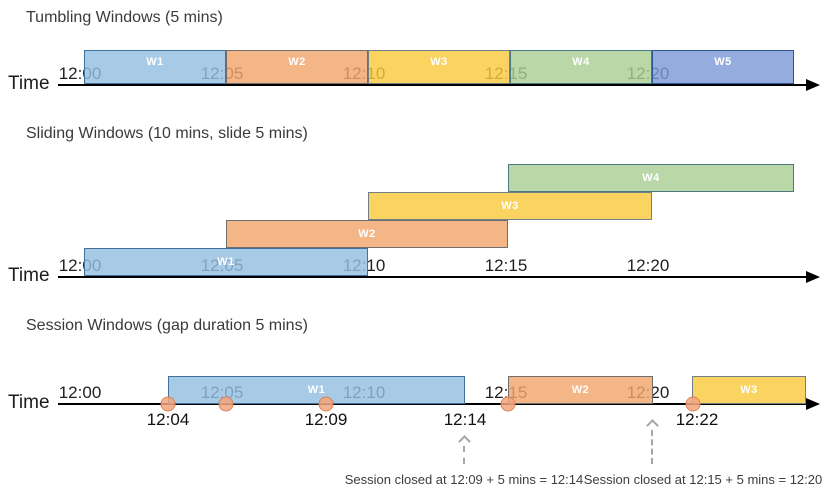  What do you see at coordinates (432, 404) in the screenshot?
I see `session-axis-line` at bounding box center [432, 404].